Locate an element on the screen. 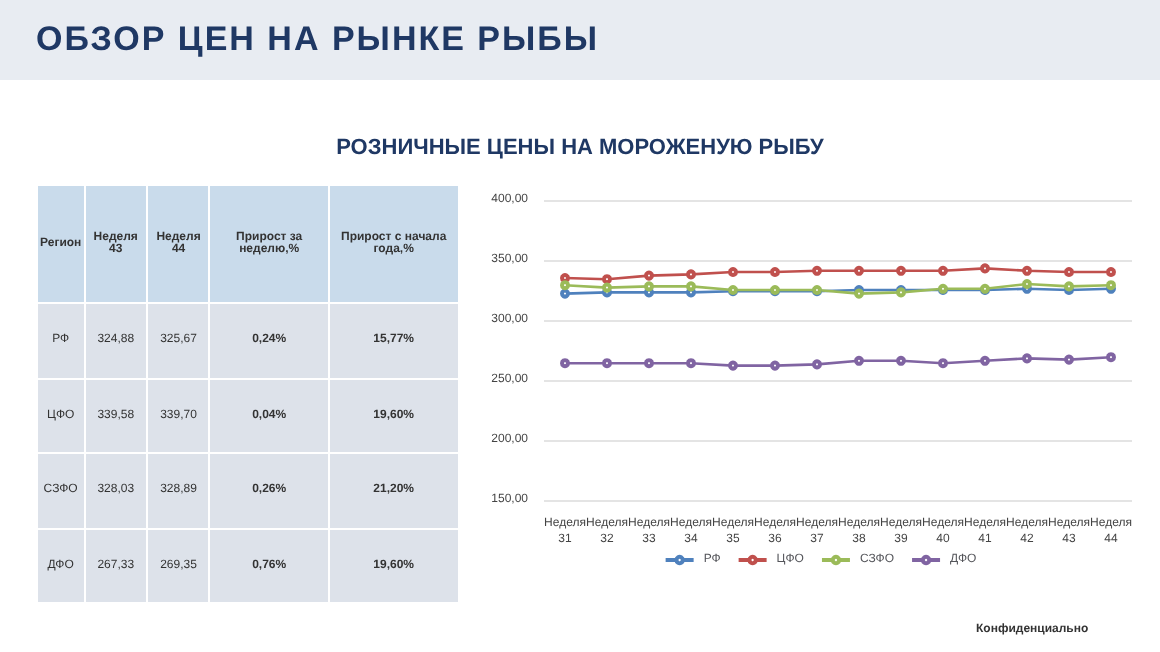  text: ОБЗОР ЦЕН НА РЫНКЕ РЫБЫ is located at coordinates (318, 40).